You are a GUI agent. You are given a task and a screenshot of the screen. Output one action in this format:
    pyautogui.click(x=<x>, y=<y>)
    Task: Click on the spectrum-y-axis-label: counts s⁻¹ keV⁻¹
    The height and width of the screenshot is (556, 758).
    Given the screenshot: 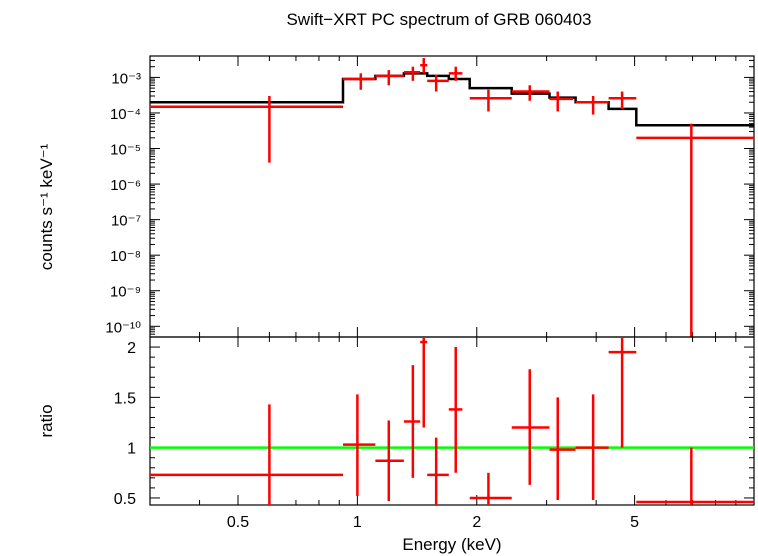 What is the action you would take?
    pyautogui.click(x=46, y=206)
    